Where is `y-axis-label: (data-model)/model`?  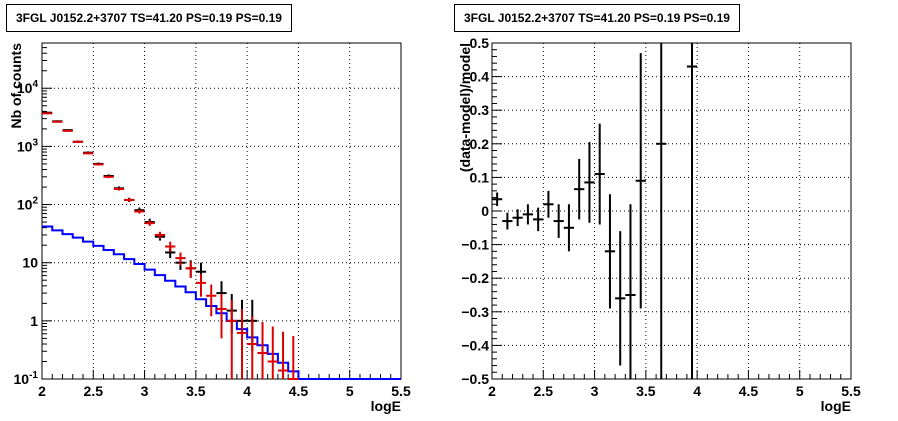
y-axis-label: (data-model)/model is located at coordinates (465, 107).